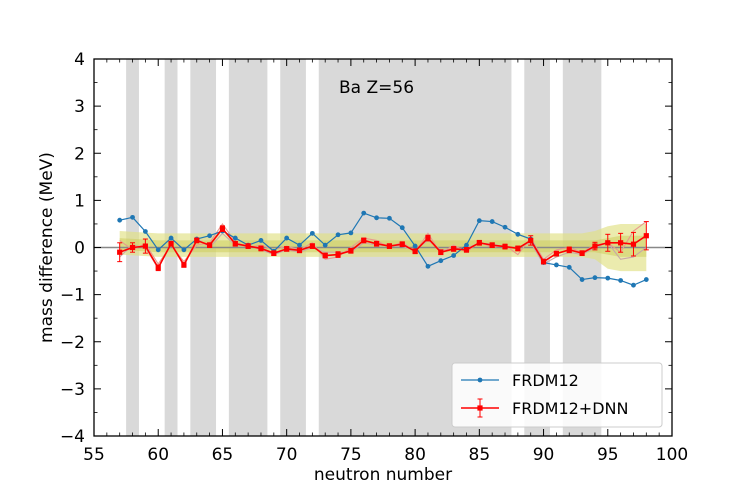 This screenshot has height=498, width=747. What do you see at coordinates (94, 455) in the screenshot?
I see `x-tick-label: 55` at bounding box center [94, 455].